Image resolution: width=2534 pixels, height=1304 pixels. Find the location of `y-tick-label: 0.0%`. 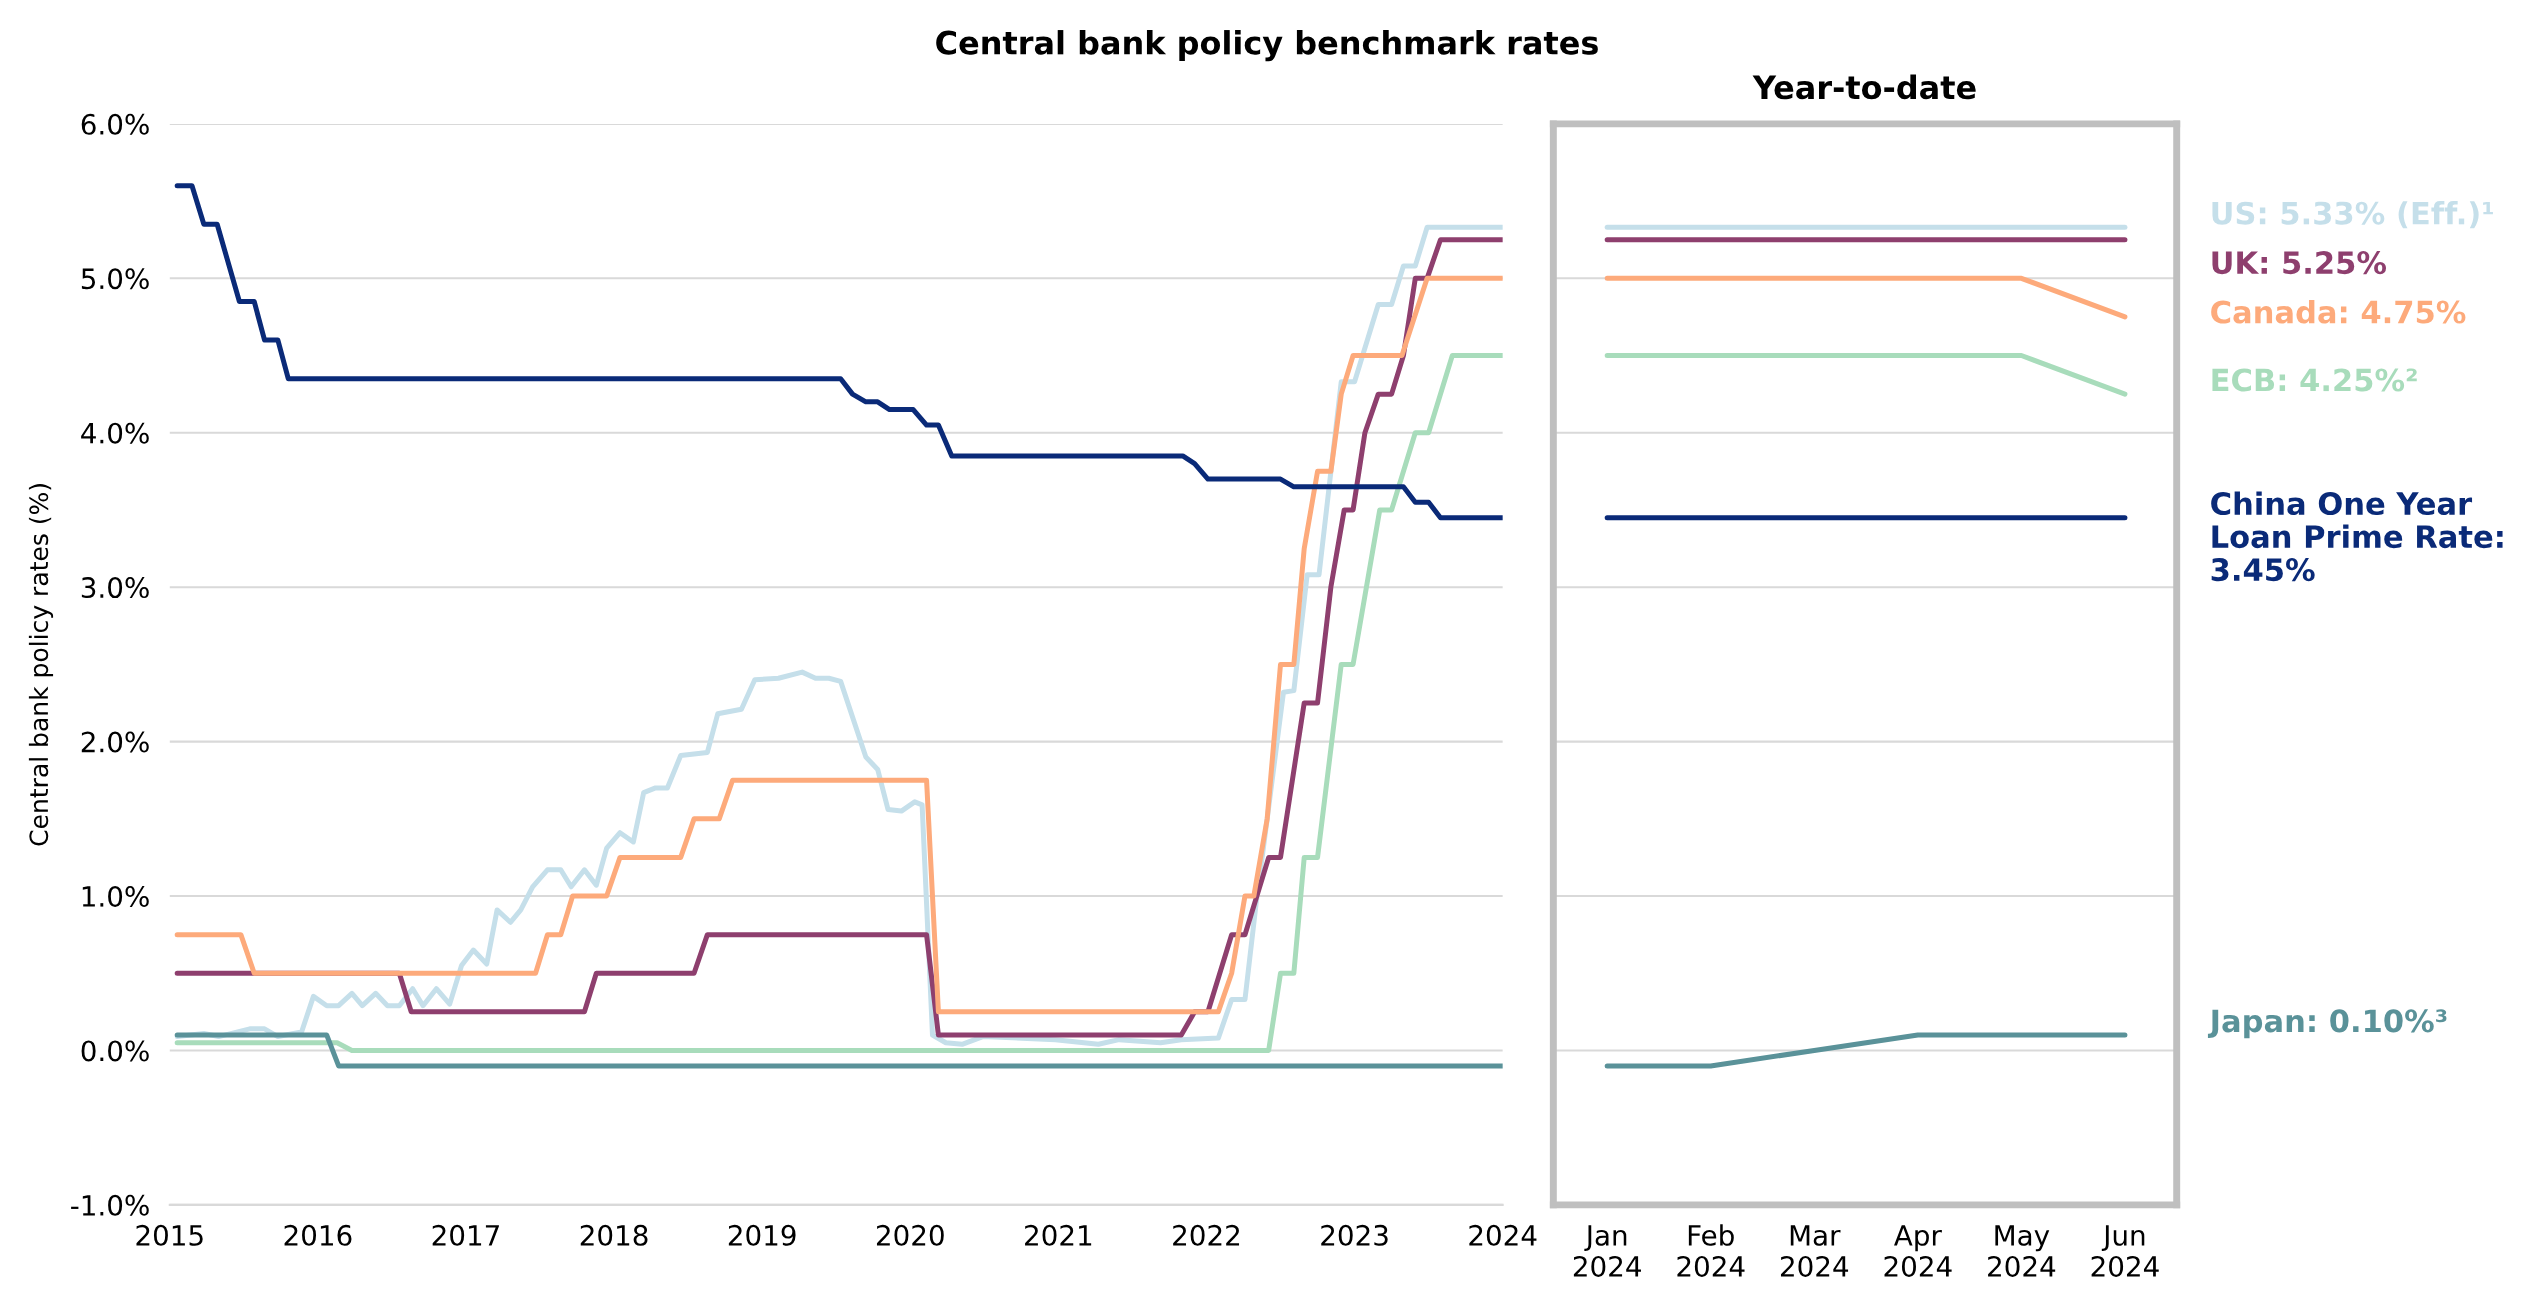

y-tick-label: 0.0% is located at coordinates (115, 1051).